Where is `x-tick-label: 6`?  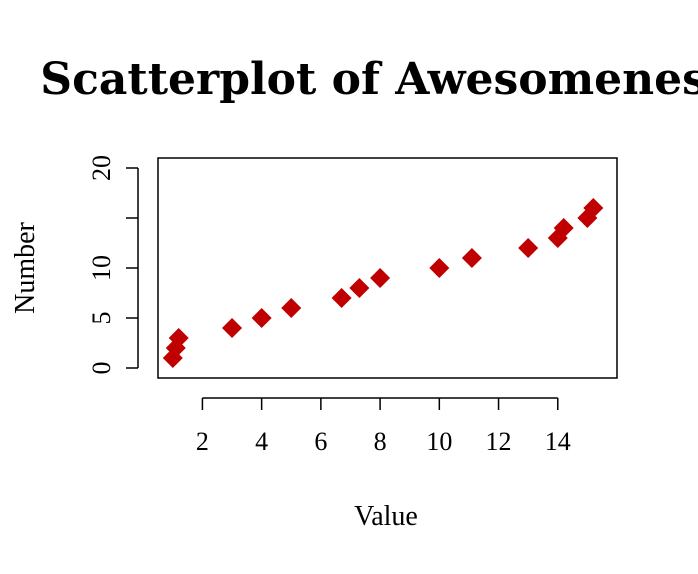
x-tick-label: 6 is located at coordinates (320, 441).